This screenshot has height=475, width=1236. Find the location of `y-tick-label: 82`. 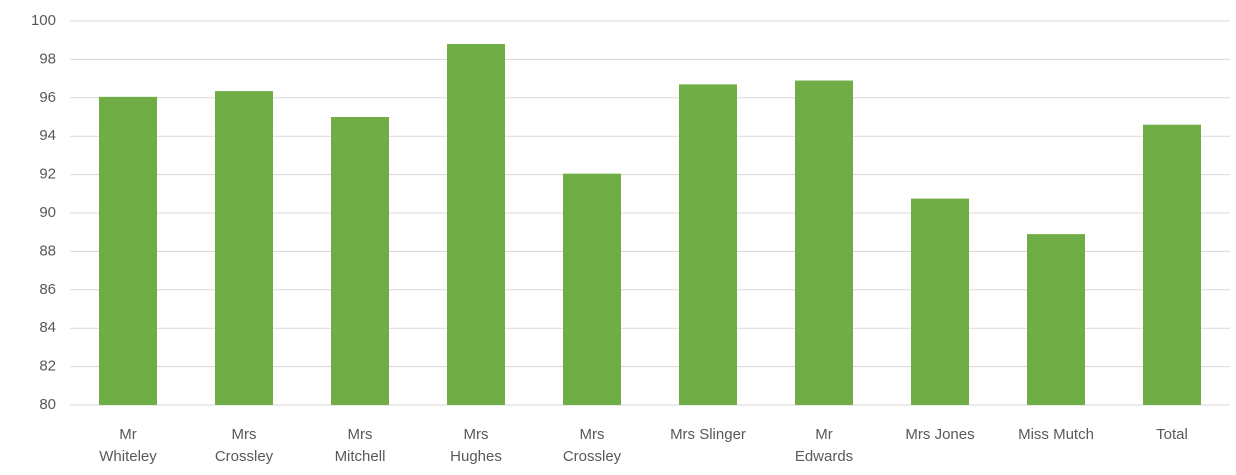

y-tick-label: 82 is located at coordinates (47, 366).